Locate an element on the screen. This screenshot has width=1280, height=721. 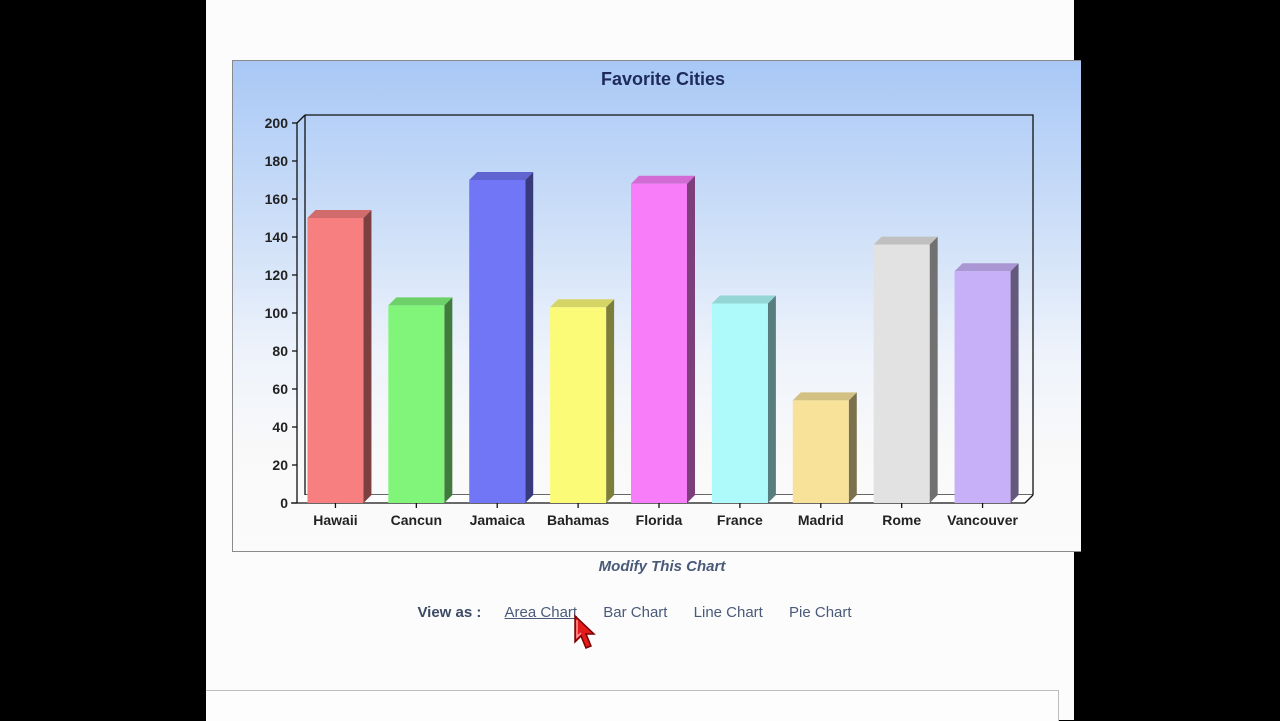
y-tick-label: 160 is located at coordinates (277, 199).